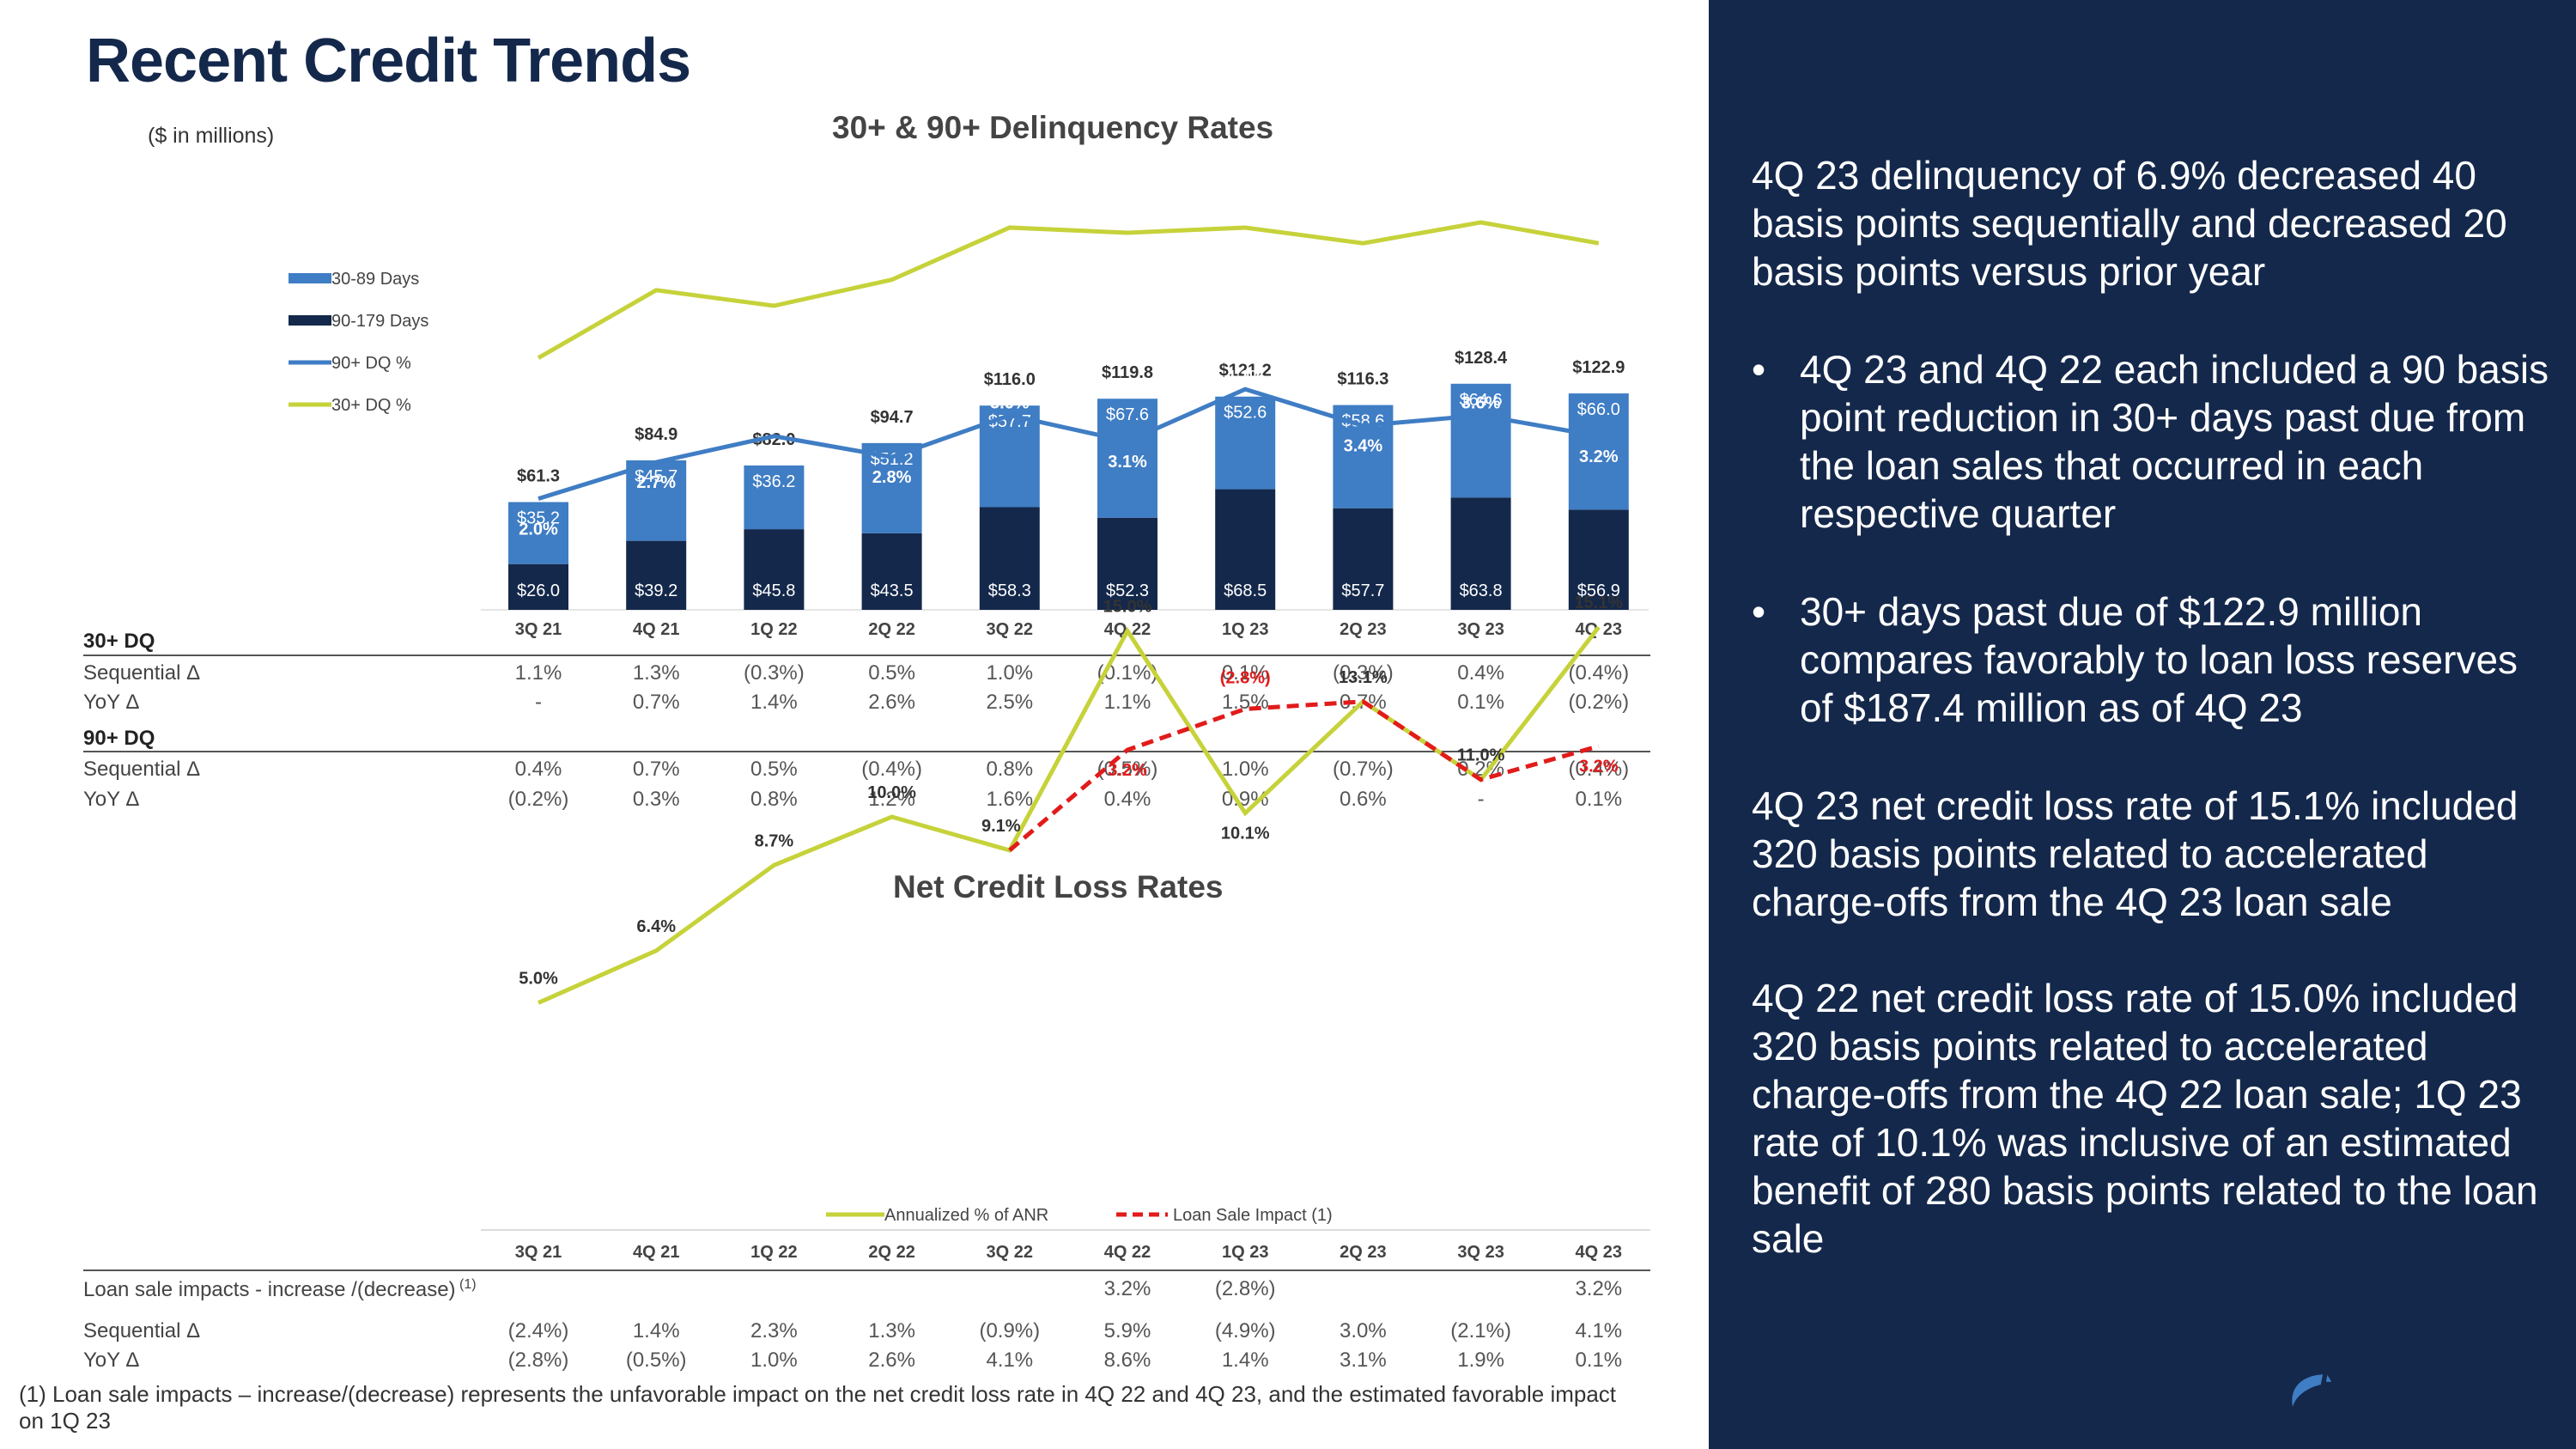  I want to click on dq90-pct-label: 3.4%, so click(1363, 446).